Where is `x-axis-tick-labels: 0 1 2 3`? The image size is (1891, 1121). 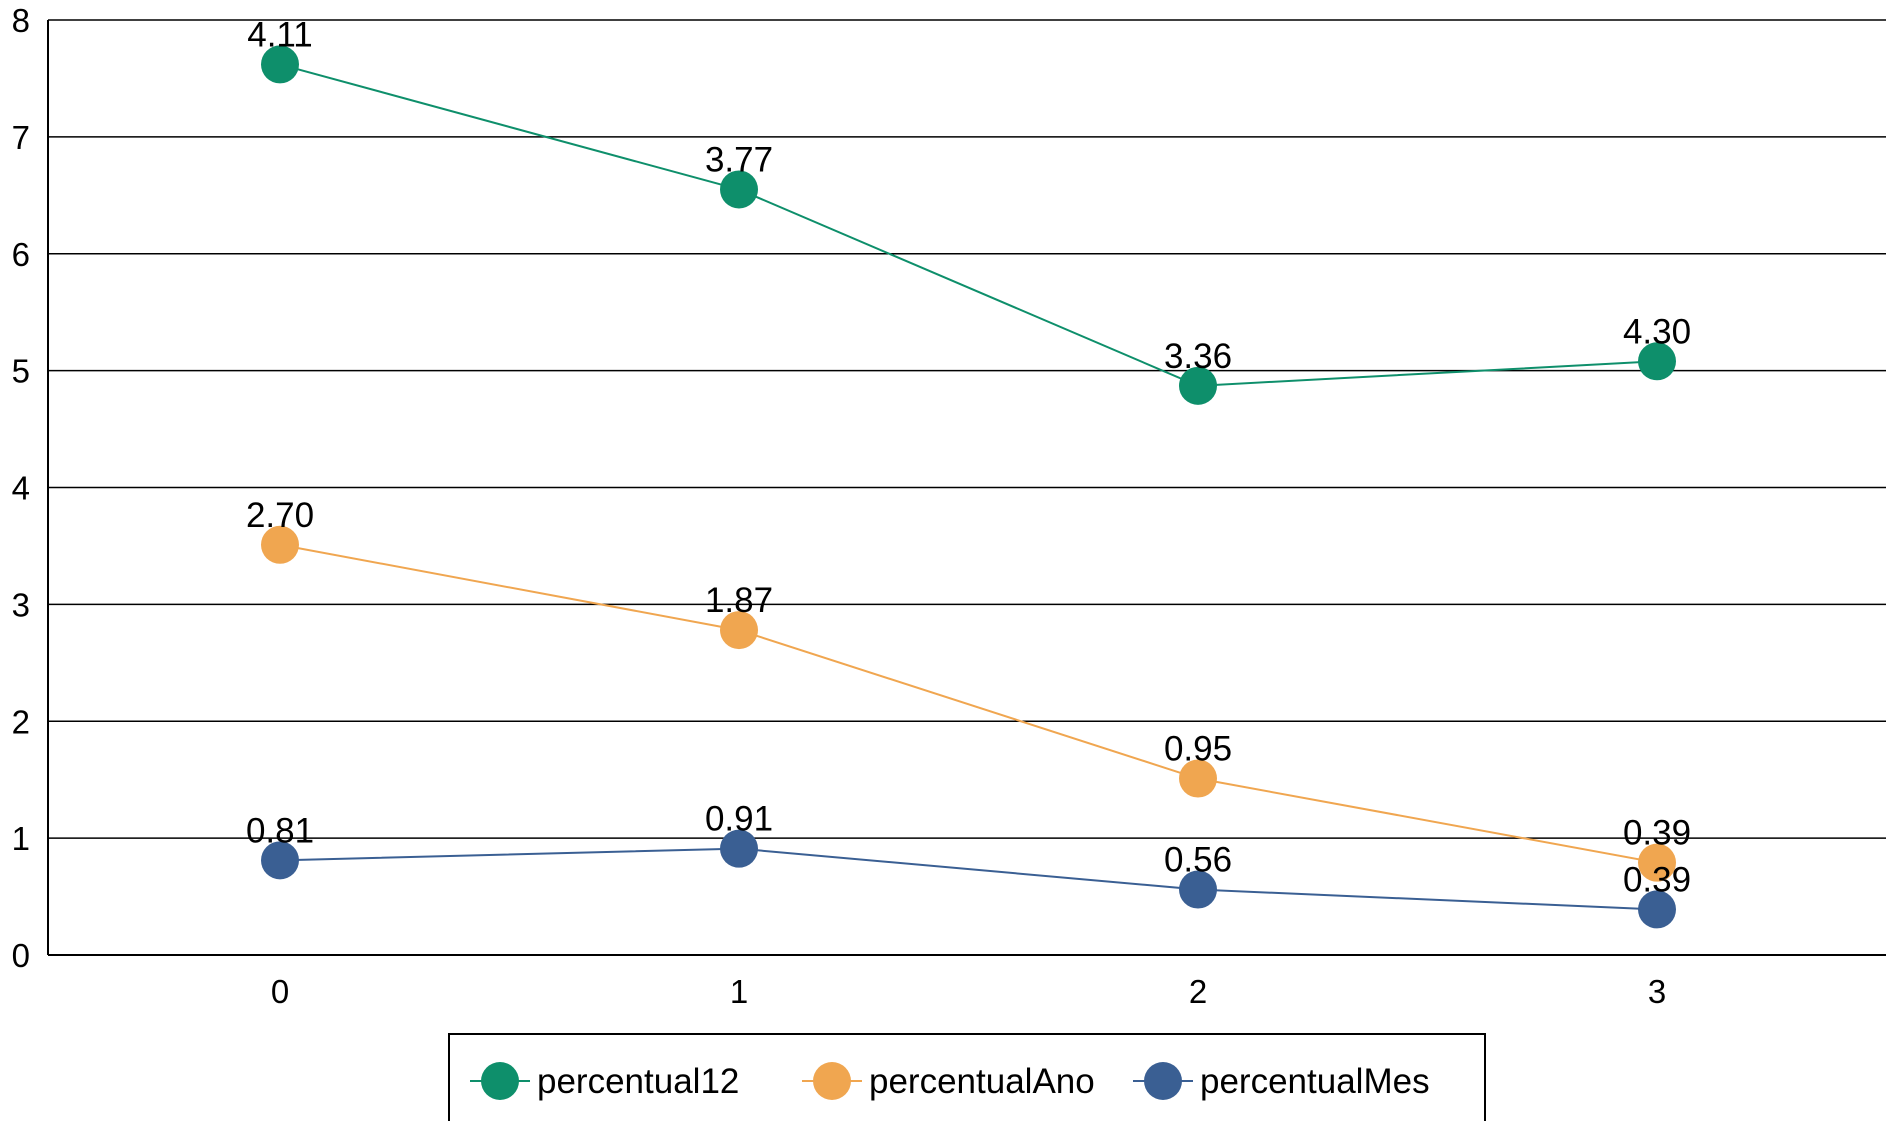 x-axis-tick-labels: 0 1 2 3 is located at coordinates (968, 991).